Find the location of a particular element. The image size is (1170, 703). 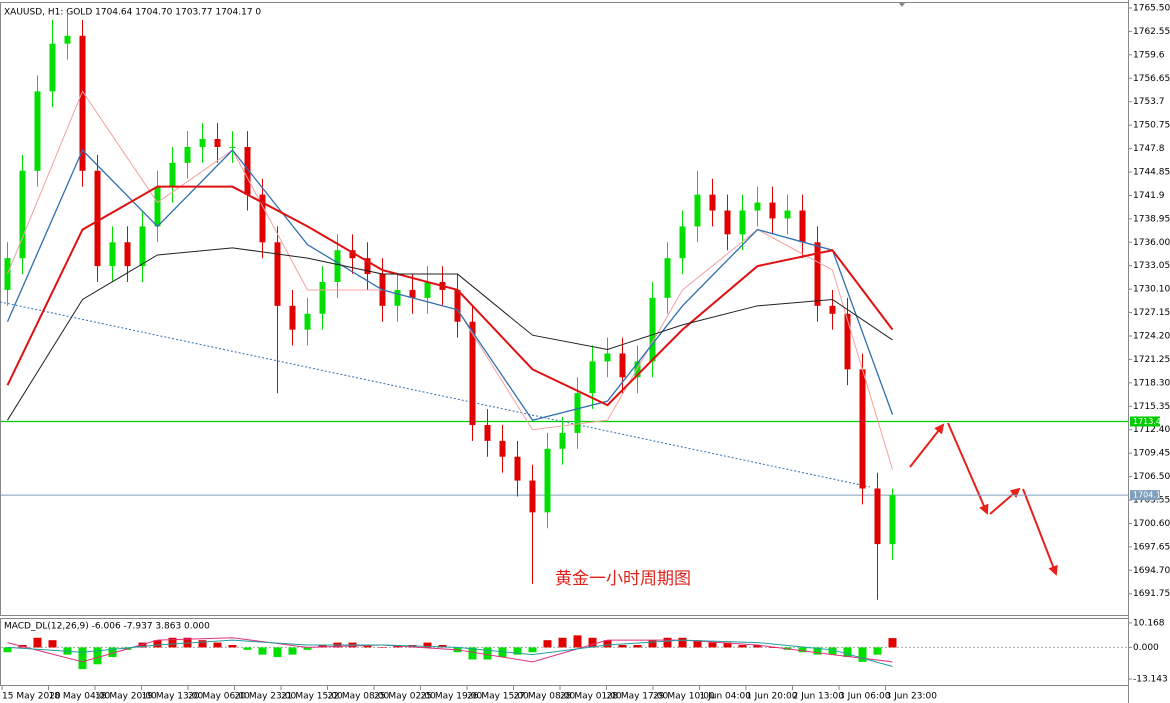

y-tick-label: 1765.50 is located at coordinates (1151, 8).